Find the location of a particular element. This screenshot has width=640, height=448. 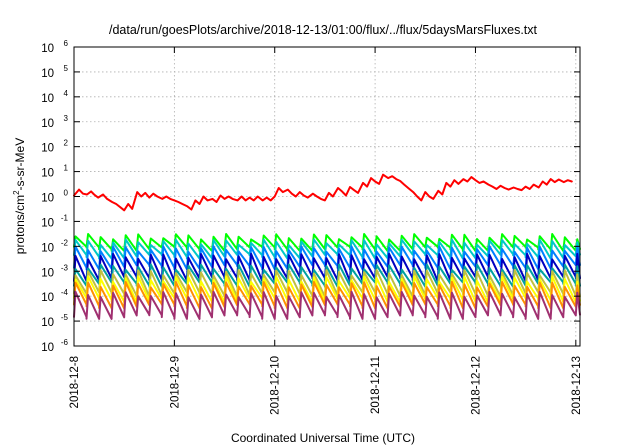

y-tick-exponent: 1 is located at coordinates (66, 168).